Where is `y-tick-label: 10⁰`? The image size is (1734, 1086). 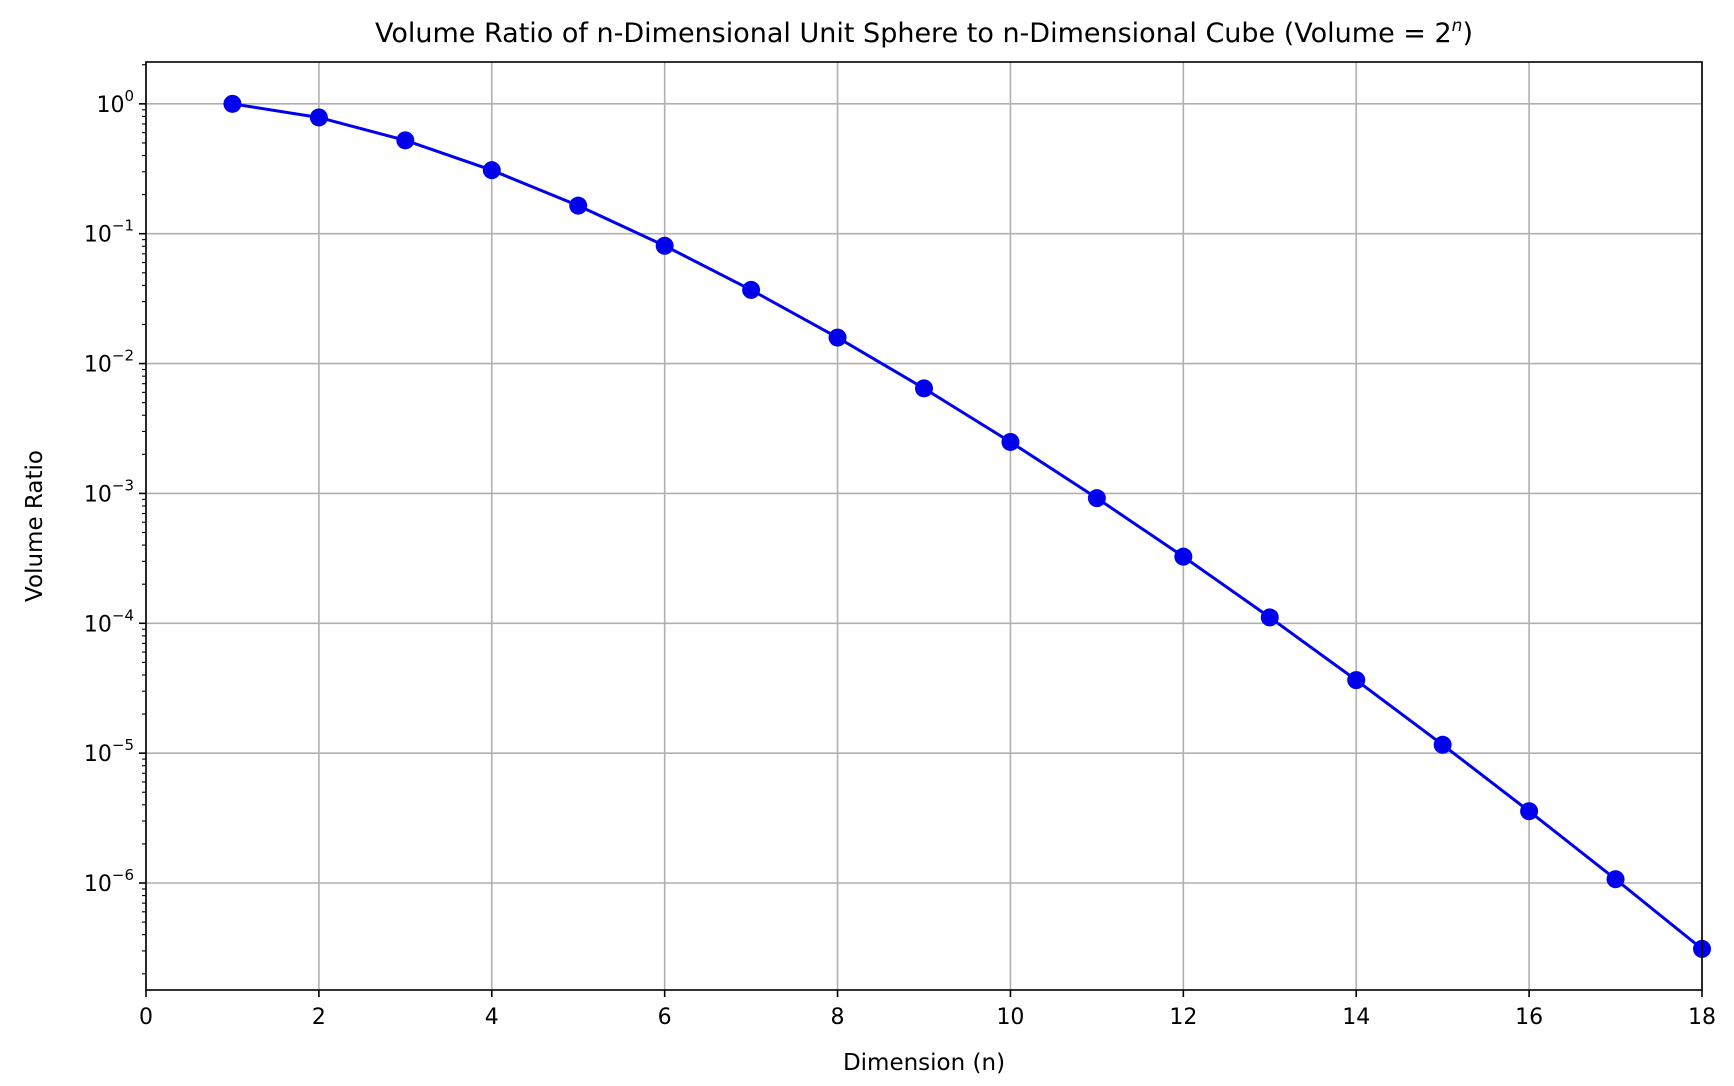
y-tick-label: 10⁰ is located at coordinates (115, 102).